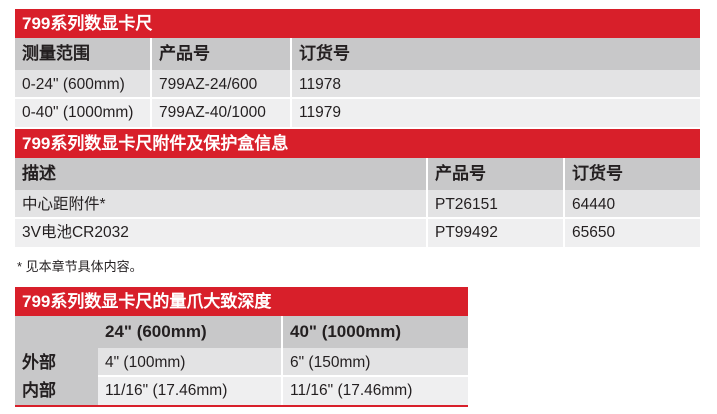  I want to click on table-row: 中心距附件* PT26151 64440, so click(357, 204).